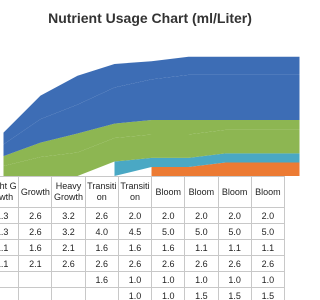 The image size is (320, 300). I want to click on data-row: 1.32.63.24.04.55.05.05.05.0, so click(143, 231).